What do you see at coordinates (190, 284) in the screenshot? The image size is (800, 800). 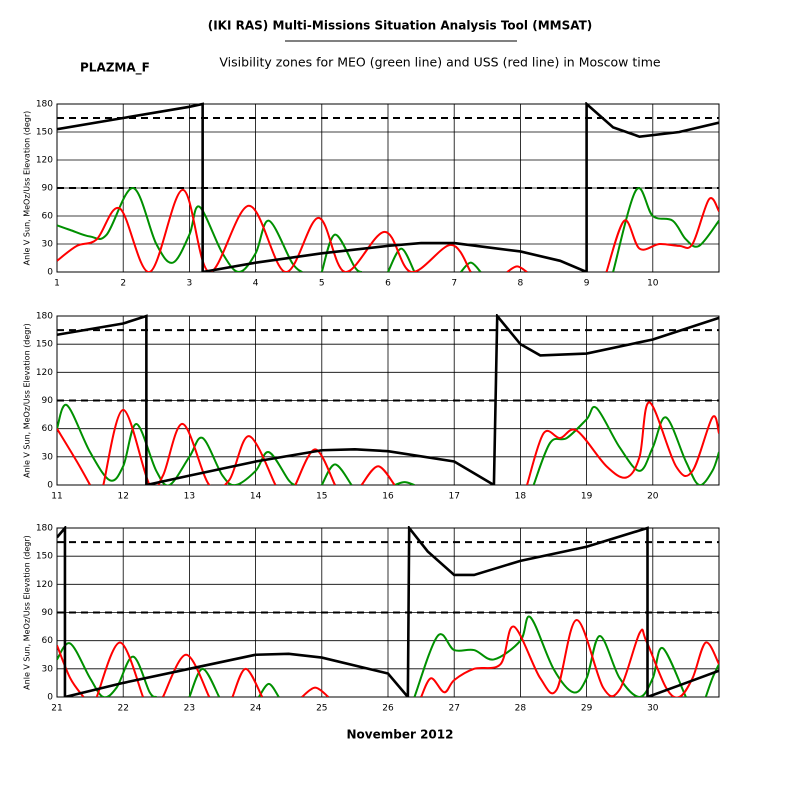 I see `x-tick-label: 3` at bounding box center [190, 284].